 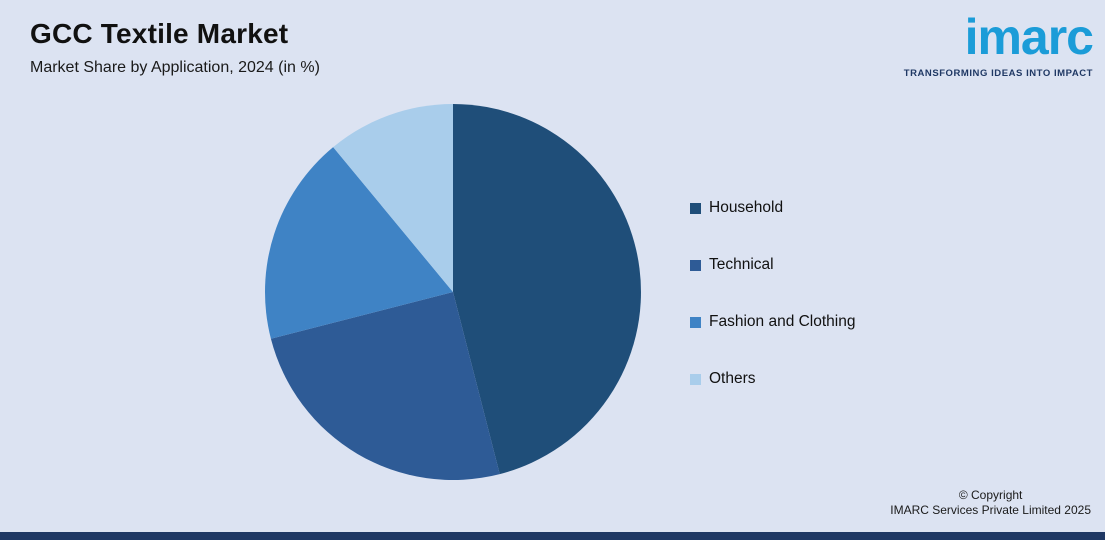 I want to click on imarc-logo-tagline: TRANSFORMING IDEAS INTO IMPACT, so click(x=998, y=73).